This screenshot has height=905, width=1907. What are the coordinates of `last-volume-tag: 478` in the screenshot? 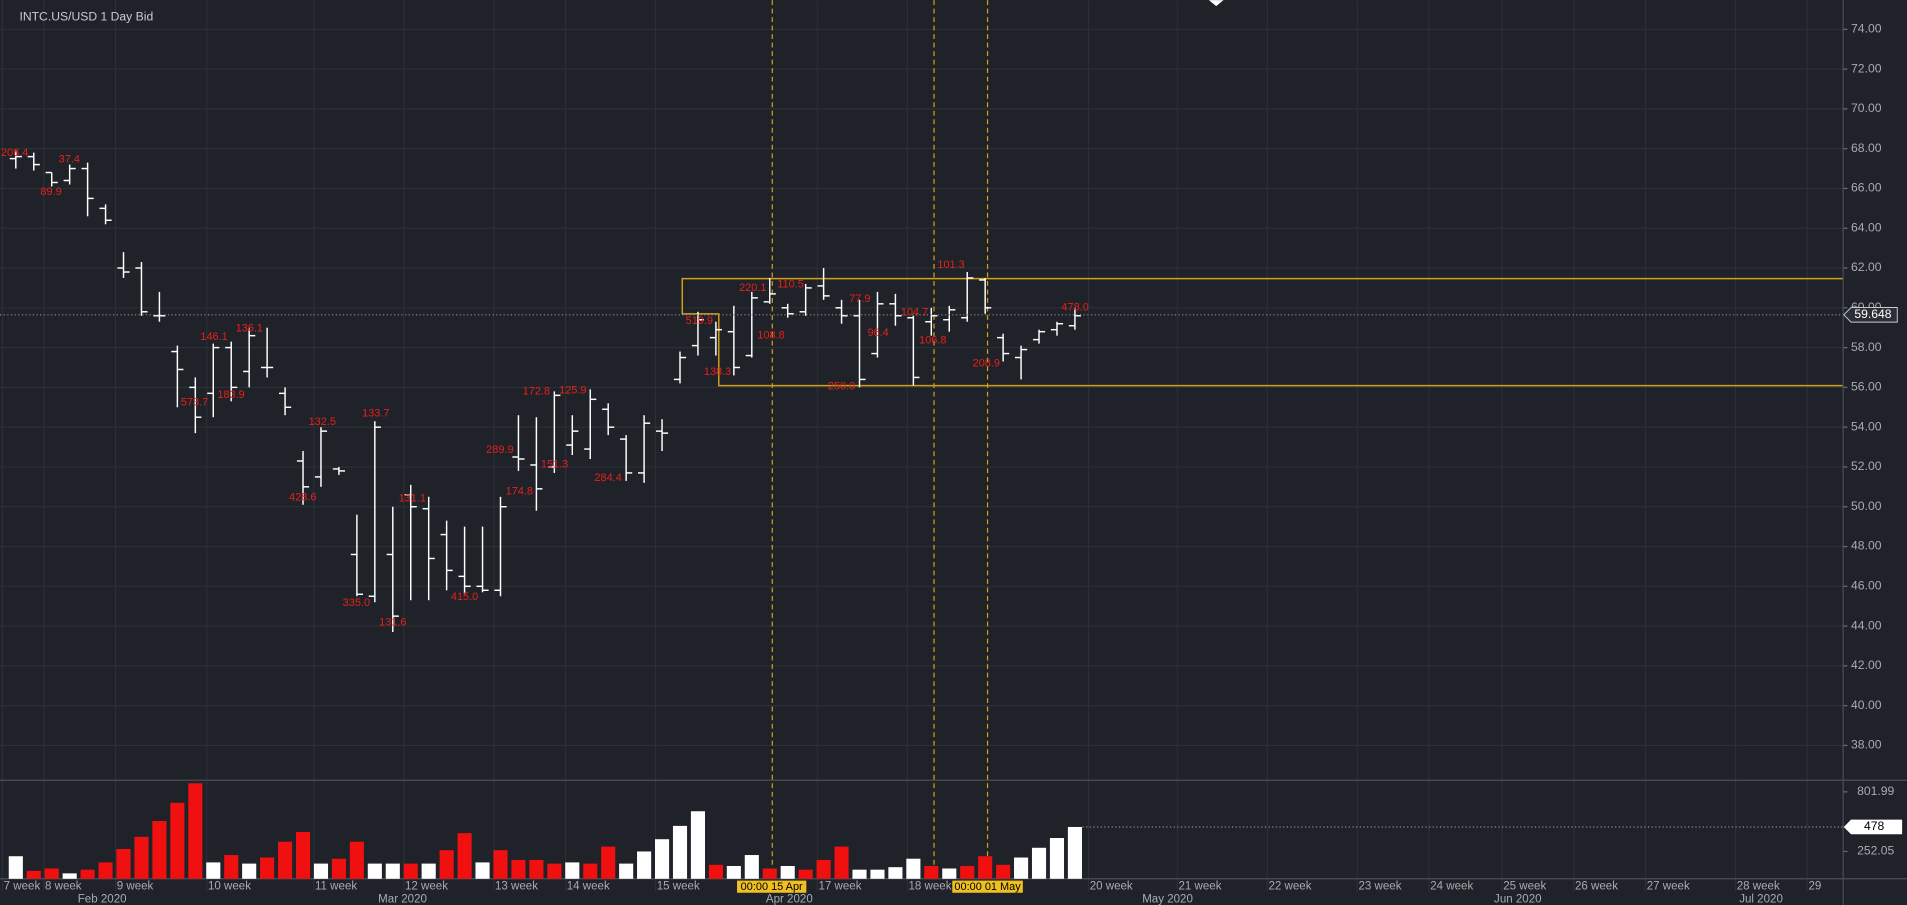 It's located at (1874, 826).